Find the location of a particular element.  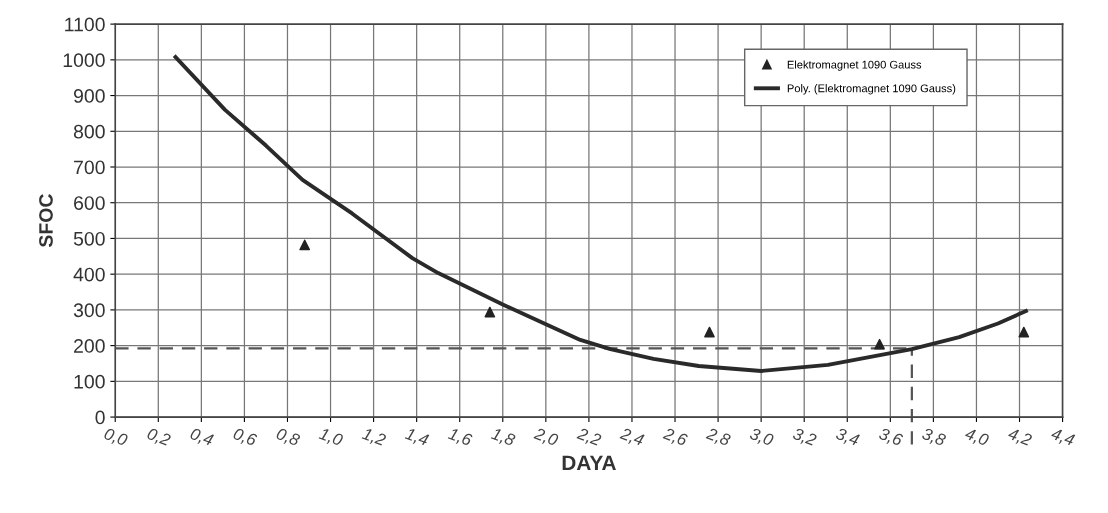

y-tick-label: 500 is located at coordinates (89, 238).